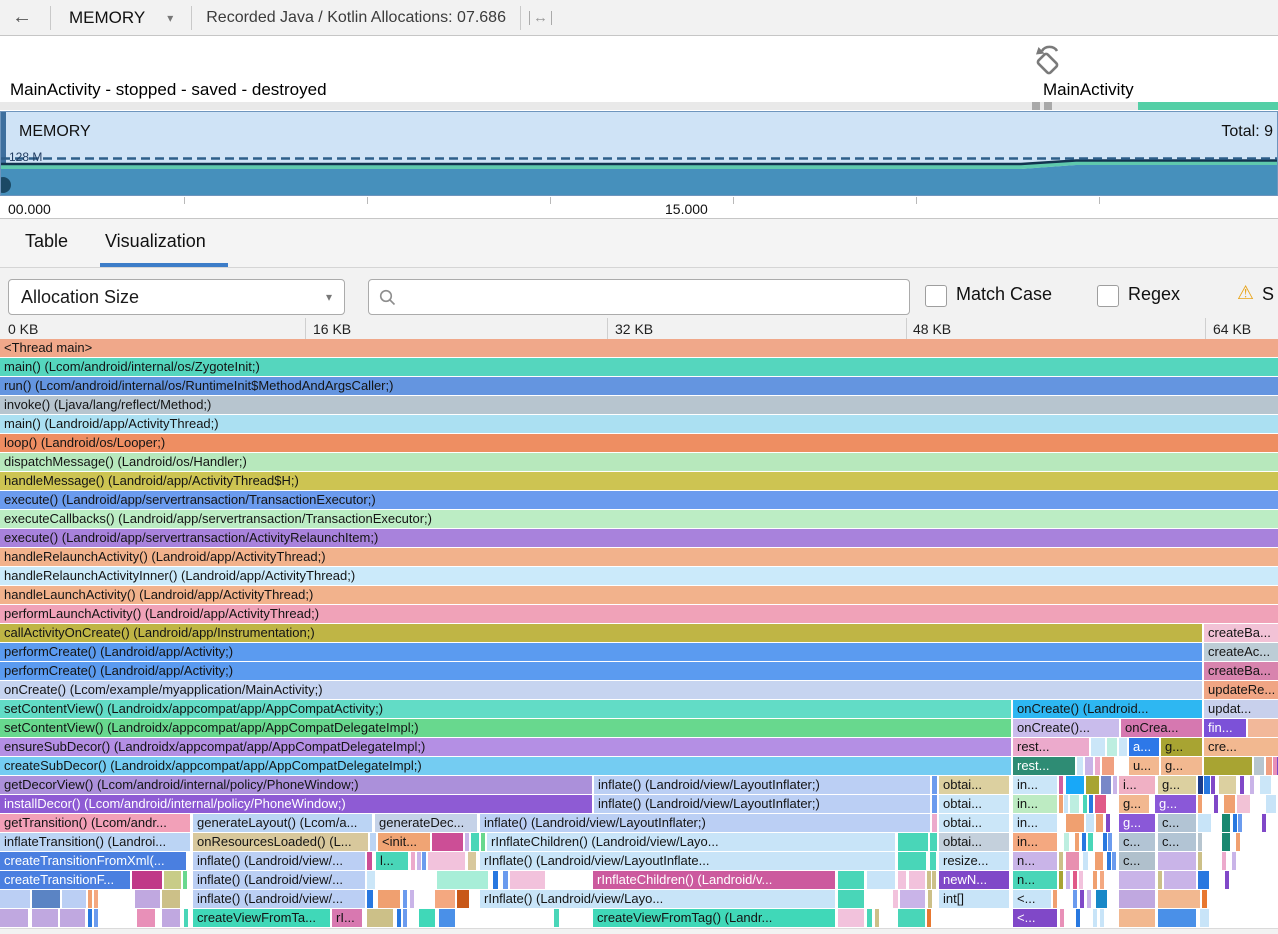  I want to click on tab-visualization: Visualization, so click(155, 241).